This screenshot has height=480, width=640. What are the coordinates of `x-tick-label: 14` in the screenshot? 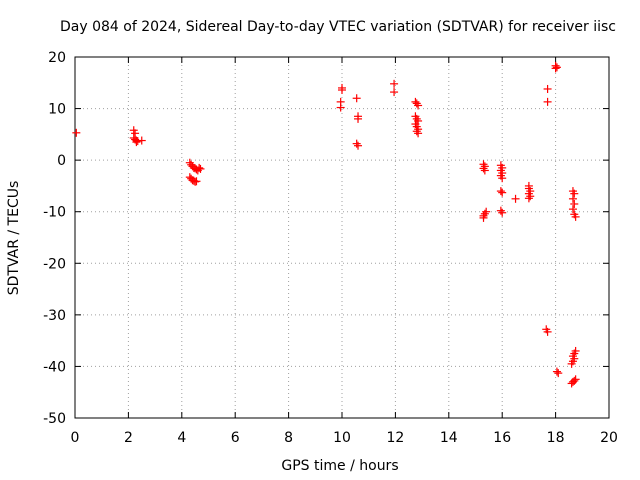 It's located at (449, 438).